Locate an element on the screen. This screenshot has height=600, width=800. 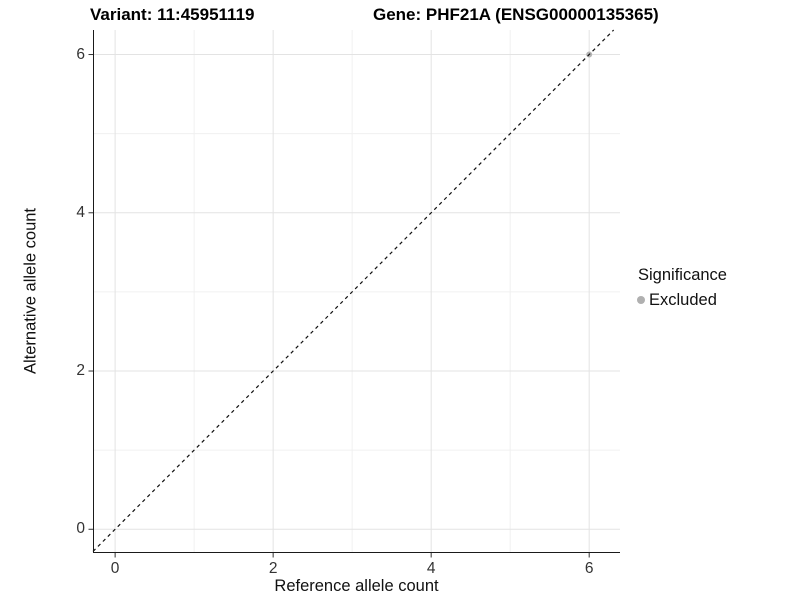
x-tick-label: 0 is located at coordinates (115, 568).